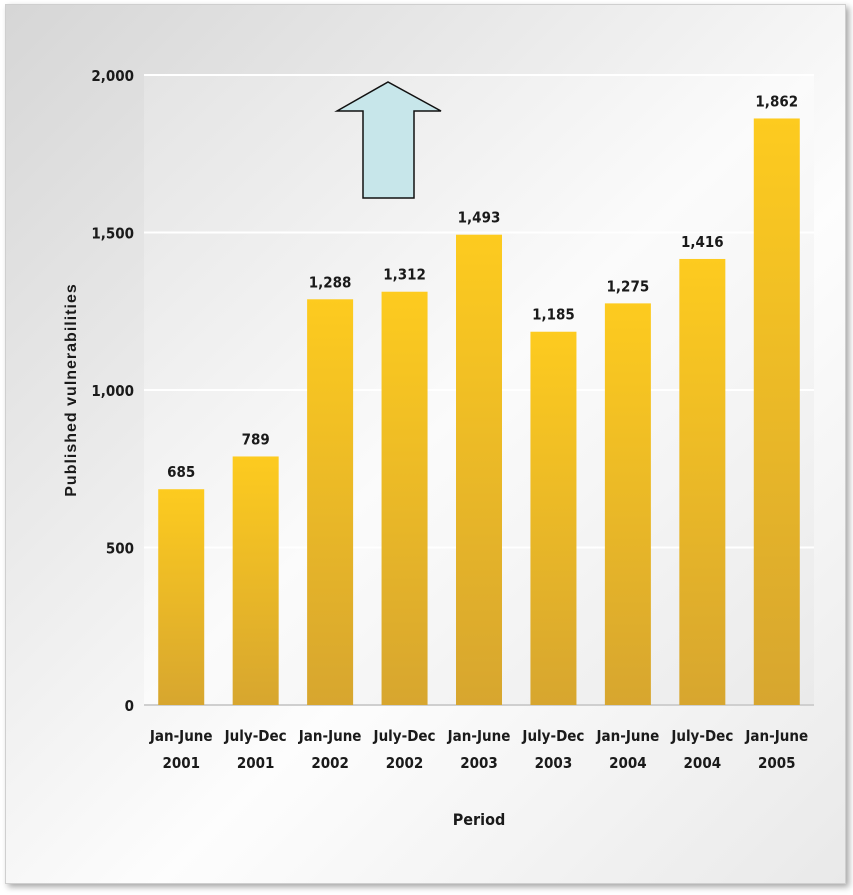 The width and height of the screenshot is (853, 895). What do you see at coordinates (256, 439) in the screenshot?
I see `data-label: 789` at bounding box center [256, 439].